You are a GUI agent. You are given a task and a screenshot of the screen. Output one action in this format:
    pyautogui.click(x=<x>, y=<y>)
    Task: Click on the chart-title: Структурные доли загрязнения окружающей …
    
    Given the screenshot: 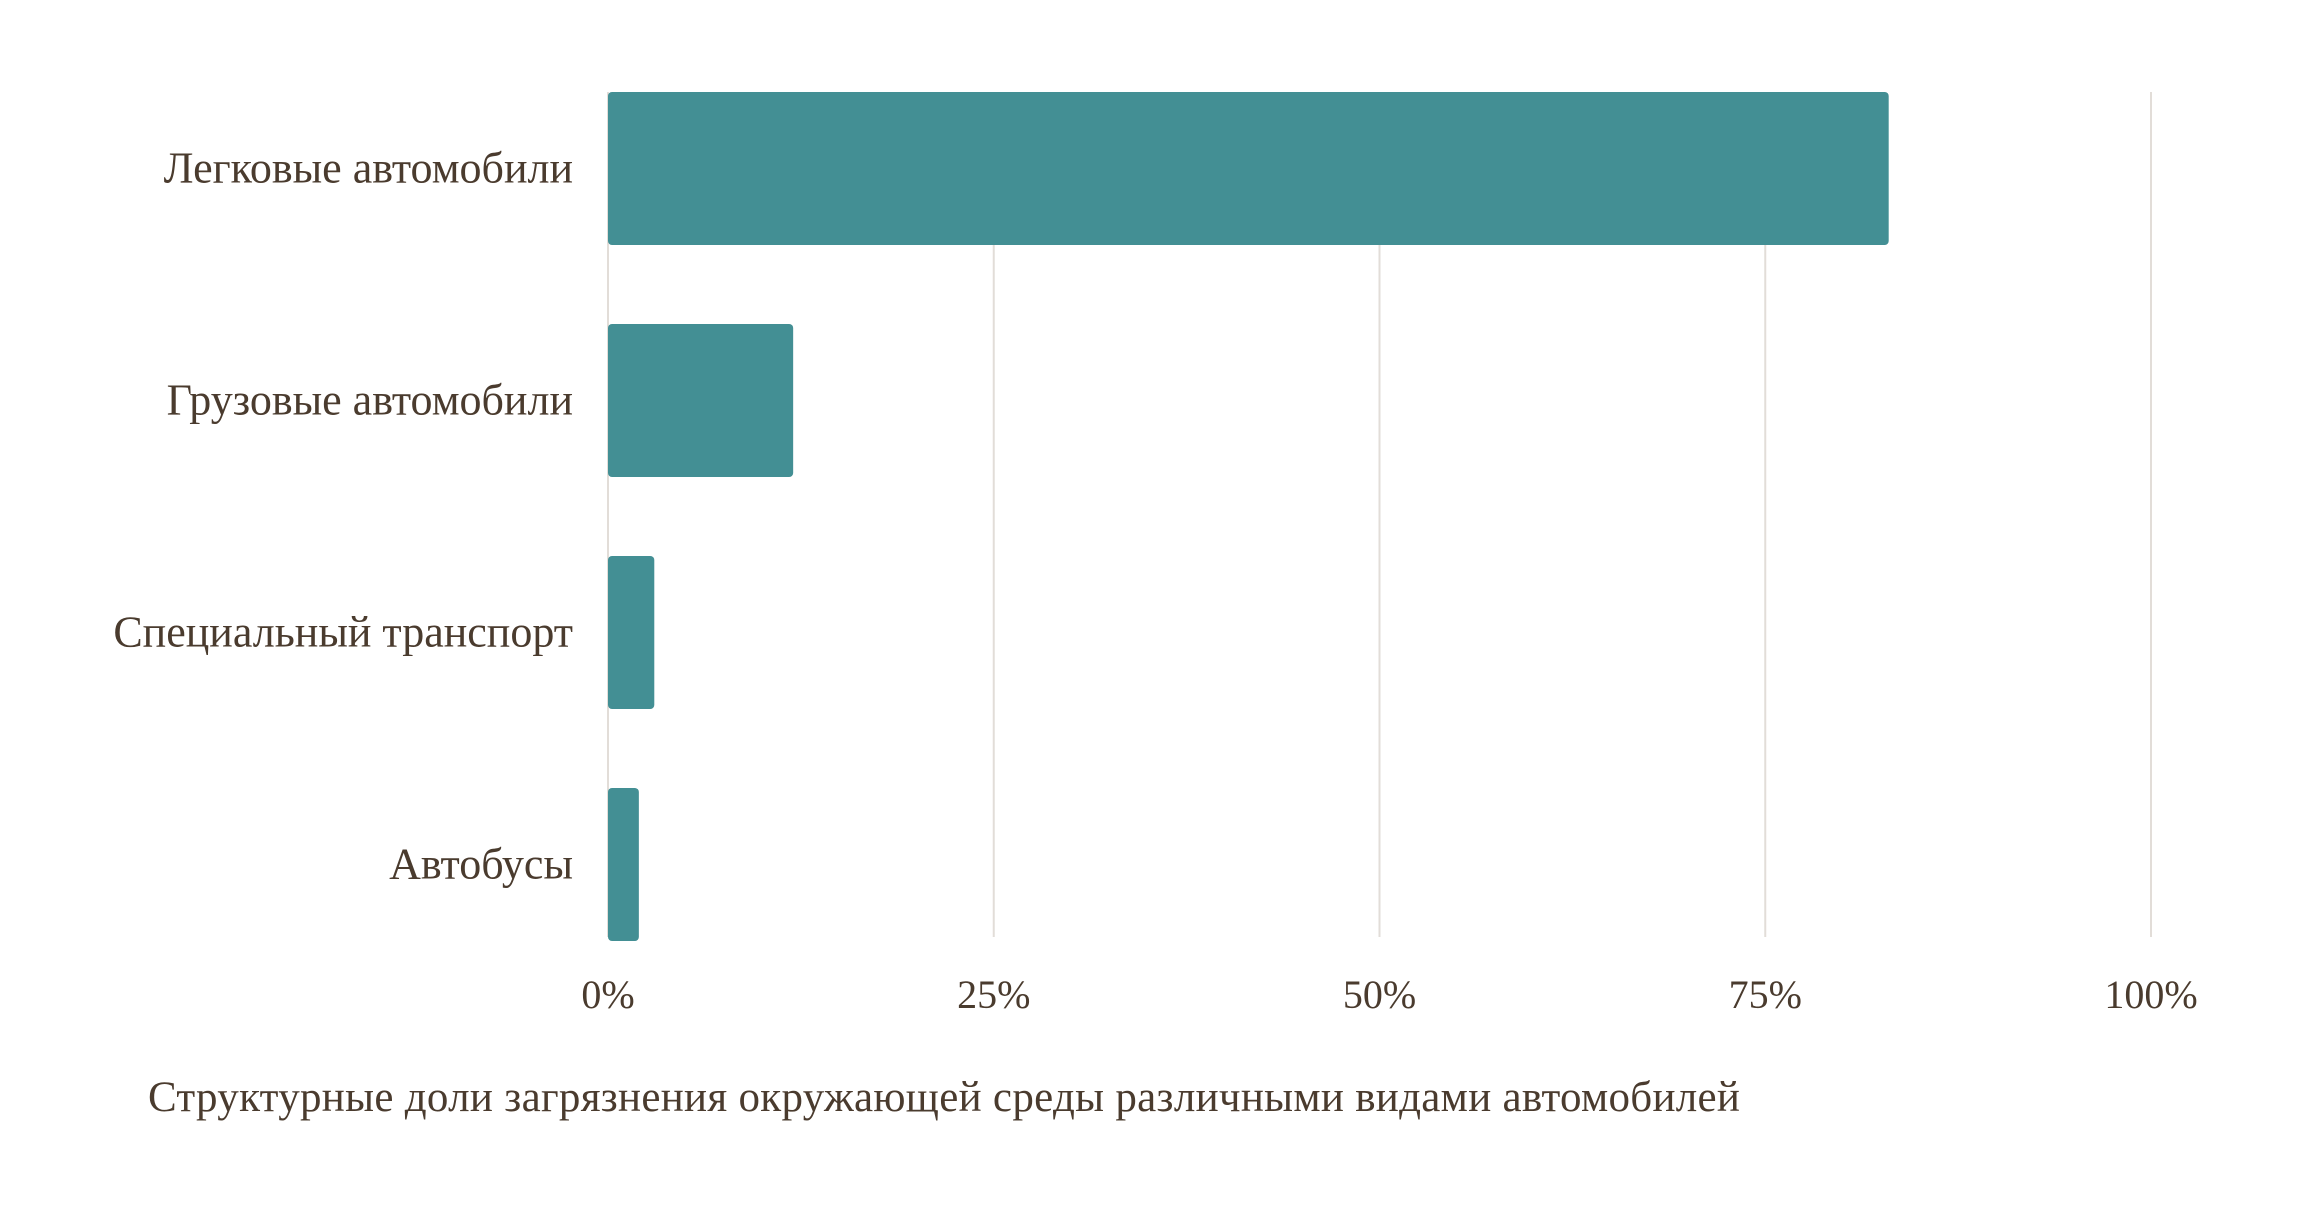 What is the action you would take?
    pyautogui.click(x=944, y=1097)
    